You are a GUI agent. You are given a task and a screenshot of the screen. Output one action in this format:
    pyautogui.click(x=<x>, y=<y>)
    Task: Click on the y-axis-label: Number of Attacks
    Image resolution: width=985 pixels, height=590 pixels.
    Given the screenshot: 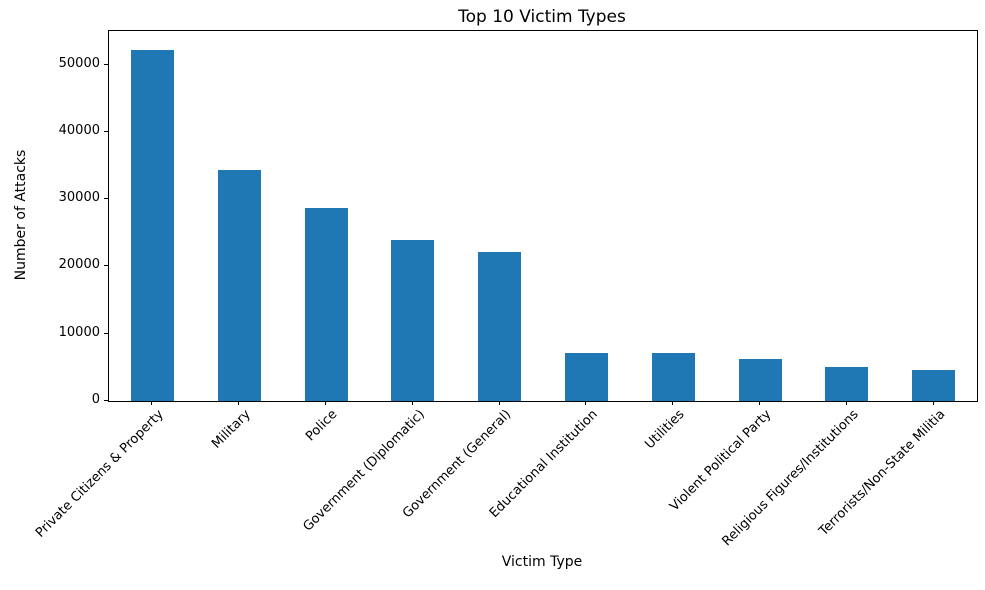 What is the action you would take?
    pyautogui.click(x=21, y=215)
    